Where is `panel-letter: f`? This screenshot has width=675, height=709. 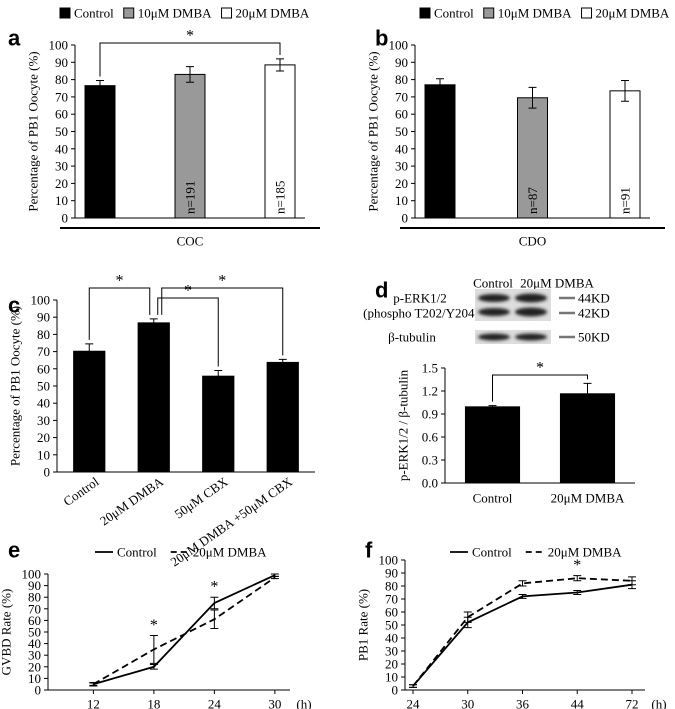
panel-letter: f is located at coordinates (369, 550).